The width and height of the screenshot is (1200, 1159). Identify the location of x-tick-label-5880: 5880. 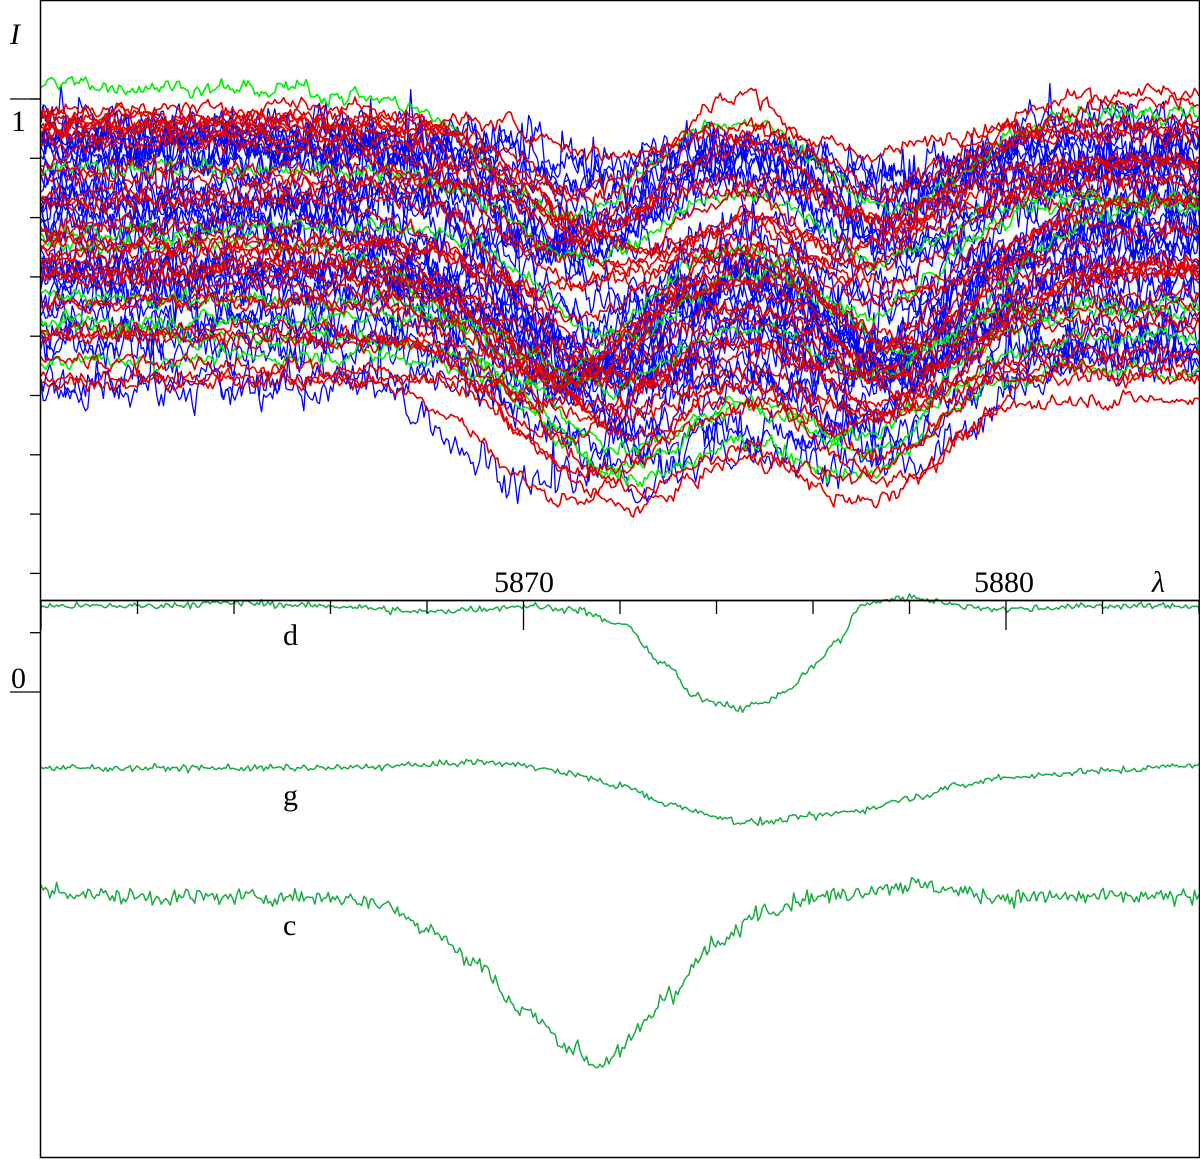
(1004, 582).